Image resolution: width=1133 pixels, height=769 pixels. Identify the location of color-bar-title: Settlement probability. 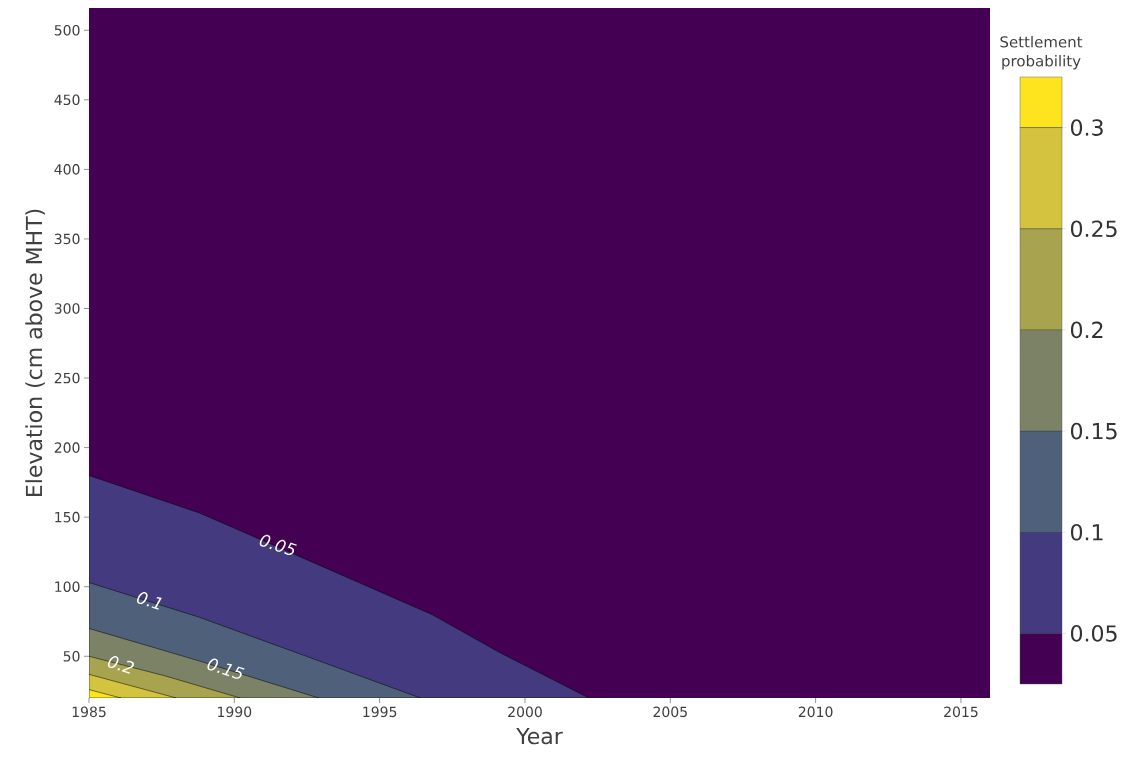
(1041, 52).